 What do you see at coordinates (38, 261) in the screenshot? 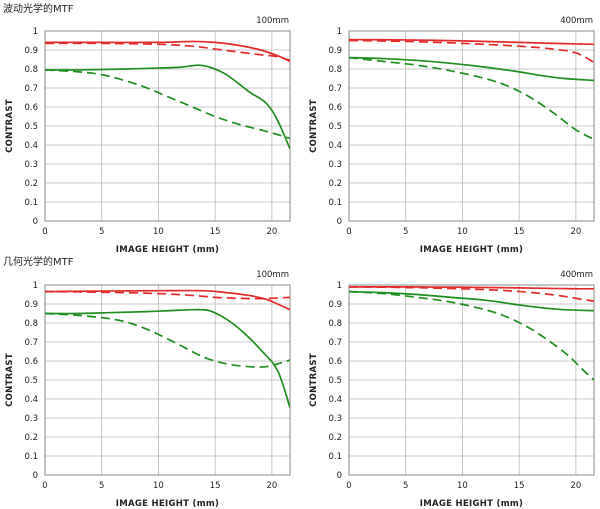
I see `section-title-geometric-optics: 几何光学的MTF` at bounding box center [38, 261].